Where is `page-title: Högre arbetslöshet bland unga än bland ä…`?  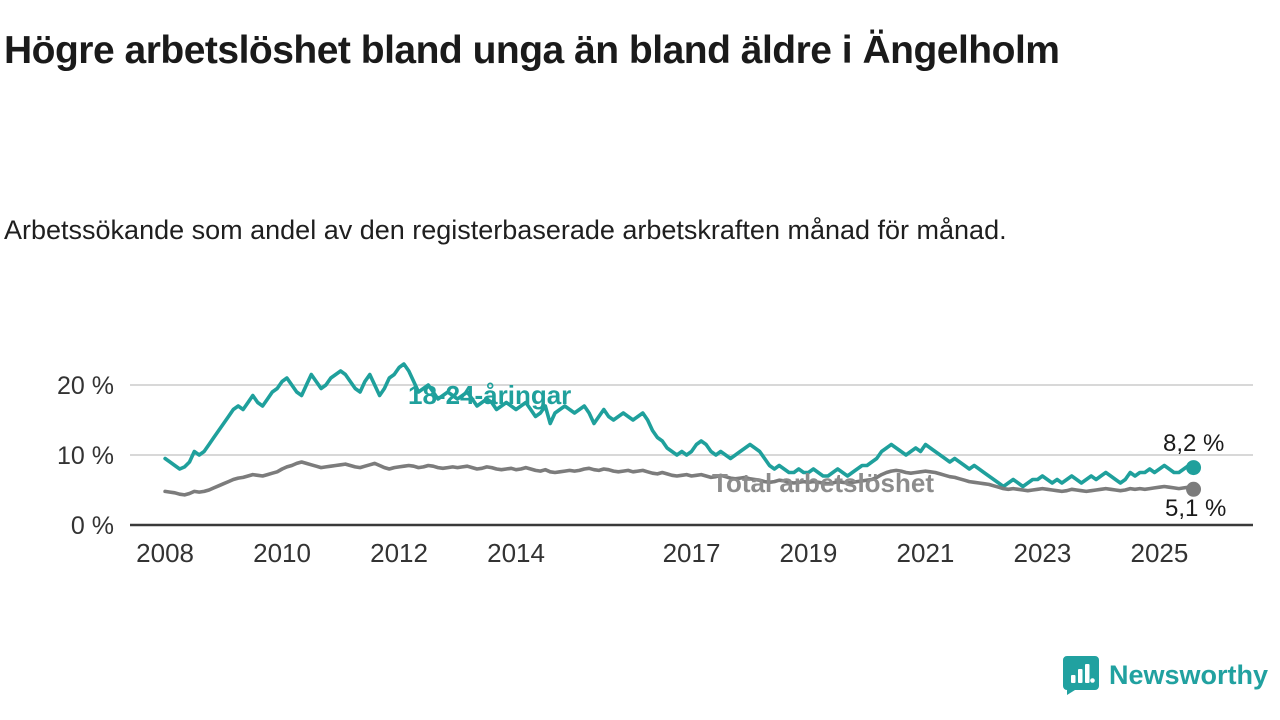 page-title: Högre arbetslöshet bland unga än bland ä… is located at coordinates (532, 50).